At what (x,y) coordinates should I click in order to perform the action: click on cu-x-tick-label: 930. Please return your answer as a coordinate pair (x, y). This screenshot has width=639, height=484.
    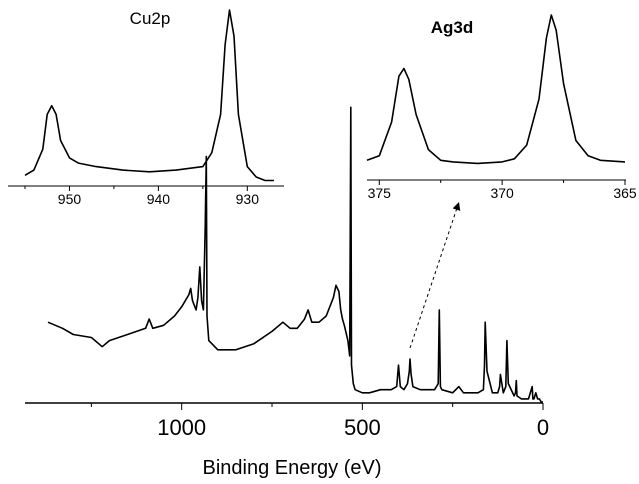
    Looking at the image, I should click on (248, 199).